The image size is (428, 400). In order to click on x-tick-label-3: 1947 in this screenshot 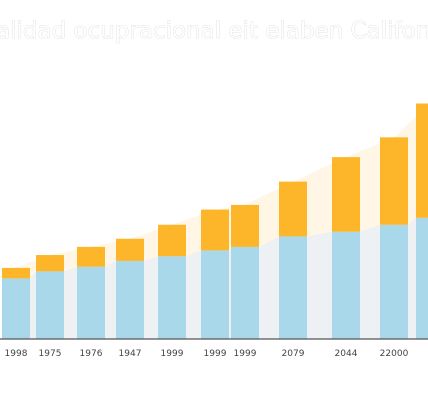, I will do `click(130, 354)`.